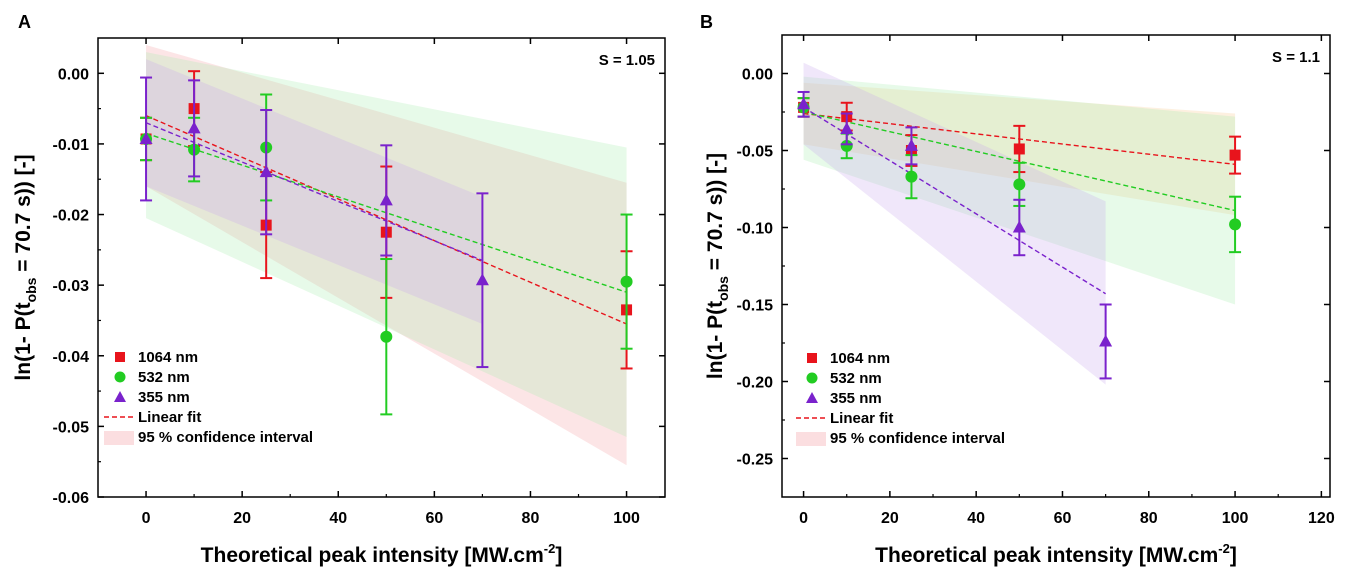 This screenshot has height=569, width=1359. What do you see at coordinates (1296, 57) in the screenshot?
I see `annotation: S = 1.1` at bounding box center [1296, 57].